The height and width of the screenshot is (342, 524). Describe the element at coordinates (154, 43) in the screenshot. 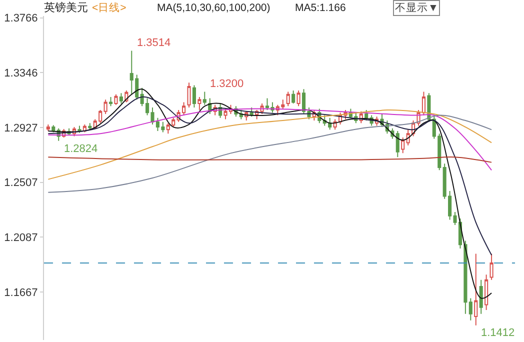

I see `annotation: 1.3514` at that location.